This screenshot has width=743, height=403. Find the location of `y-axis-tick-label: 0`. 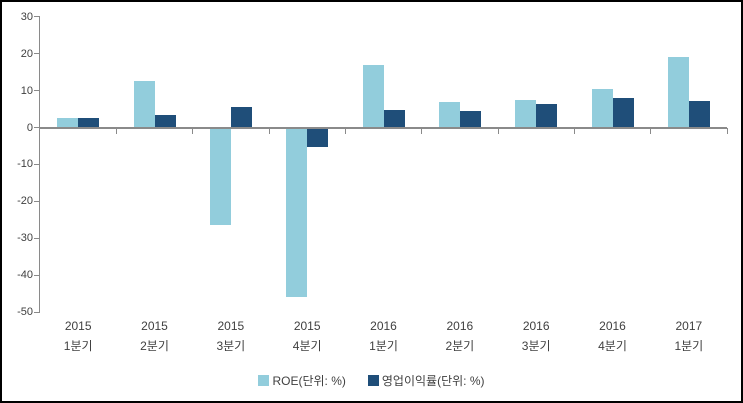

y-axis-tick-label: 0 is located at coordinates (29, 127).